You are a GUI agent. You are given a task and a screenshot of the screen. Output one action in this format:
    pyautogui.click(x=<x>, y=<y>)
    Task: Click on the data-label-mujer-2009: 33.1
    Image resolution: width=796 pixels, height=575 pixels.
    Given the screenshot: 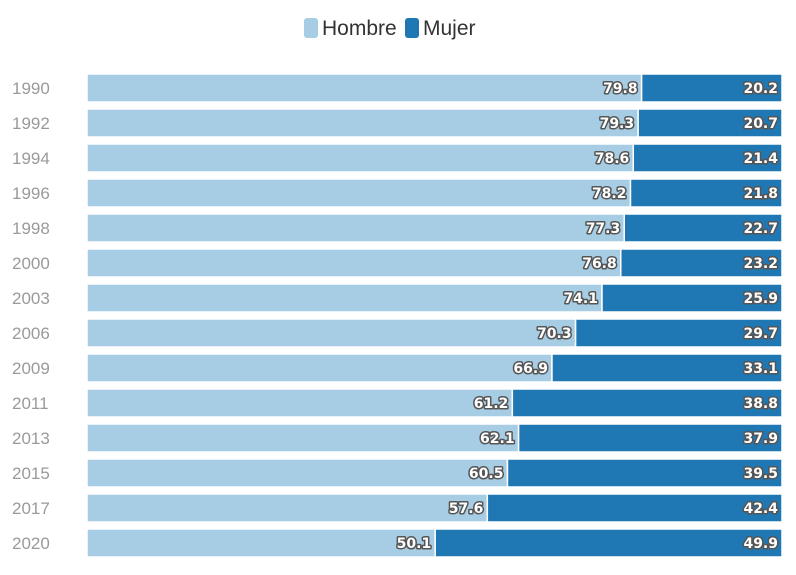 What is the action you would take?
    pyautogui.click(x=760, y=369)
    